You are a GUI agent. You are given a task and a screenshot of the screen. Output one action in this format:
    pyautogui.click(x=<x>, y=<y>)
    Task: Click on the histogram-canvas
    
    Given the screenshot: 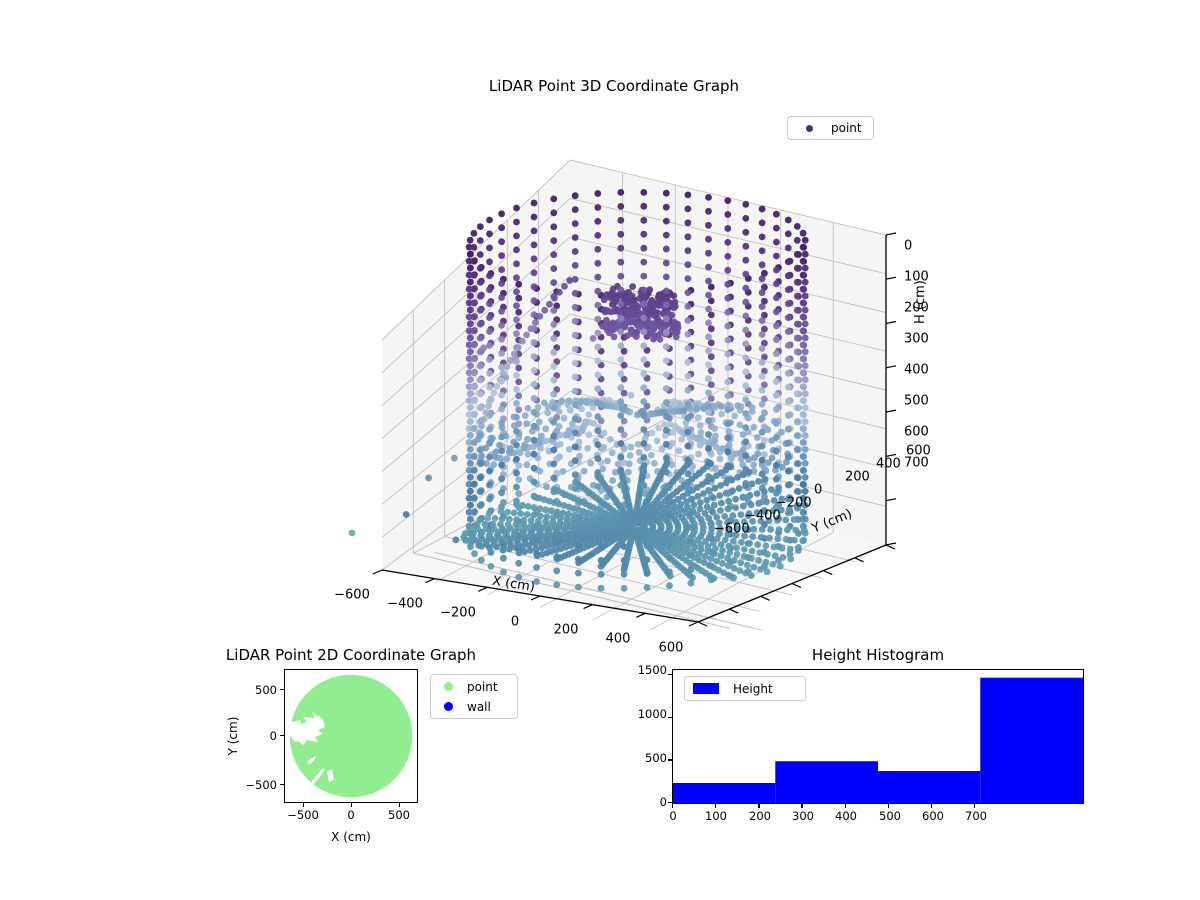 What is the action you would take?
    pyautogui.click(x=878, y=740)
    